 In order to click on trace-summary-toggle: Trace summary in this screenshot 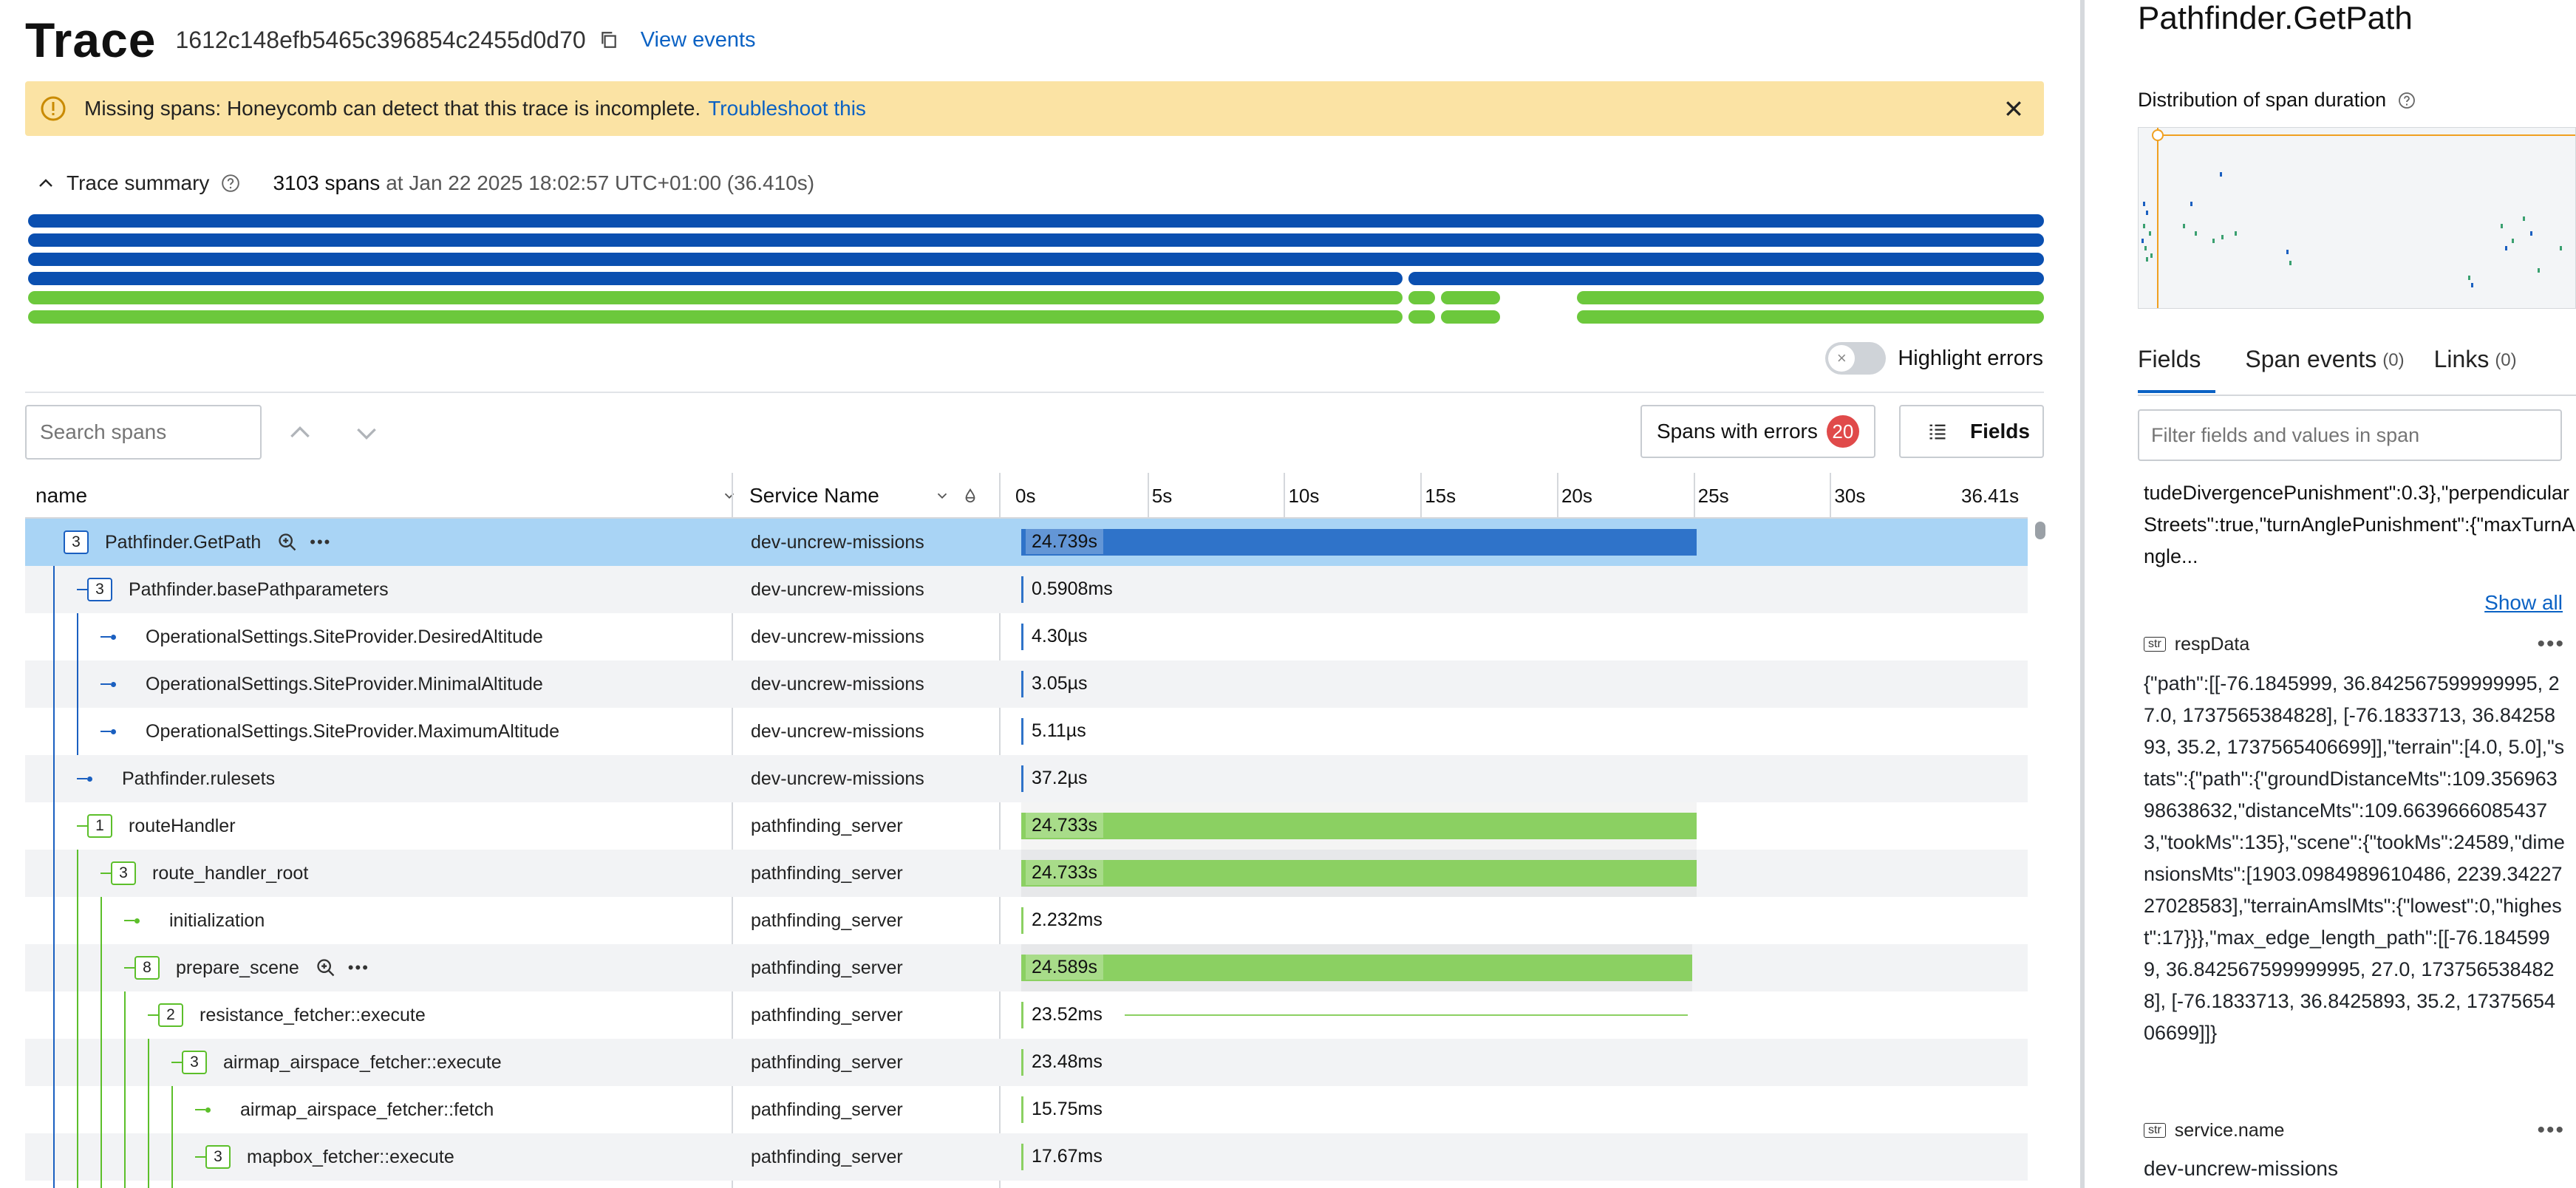, I will do `click(138, 182)`.